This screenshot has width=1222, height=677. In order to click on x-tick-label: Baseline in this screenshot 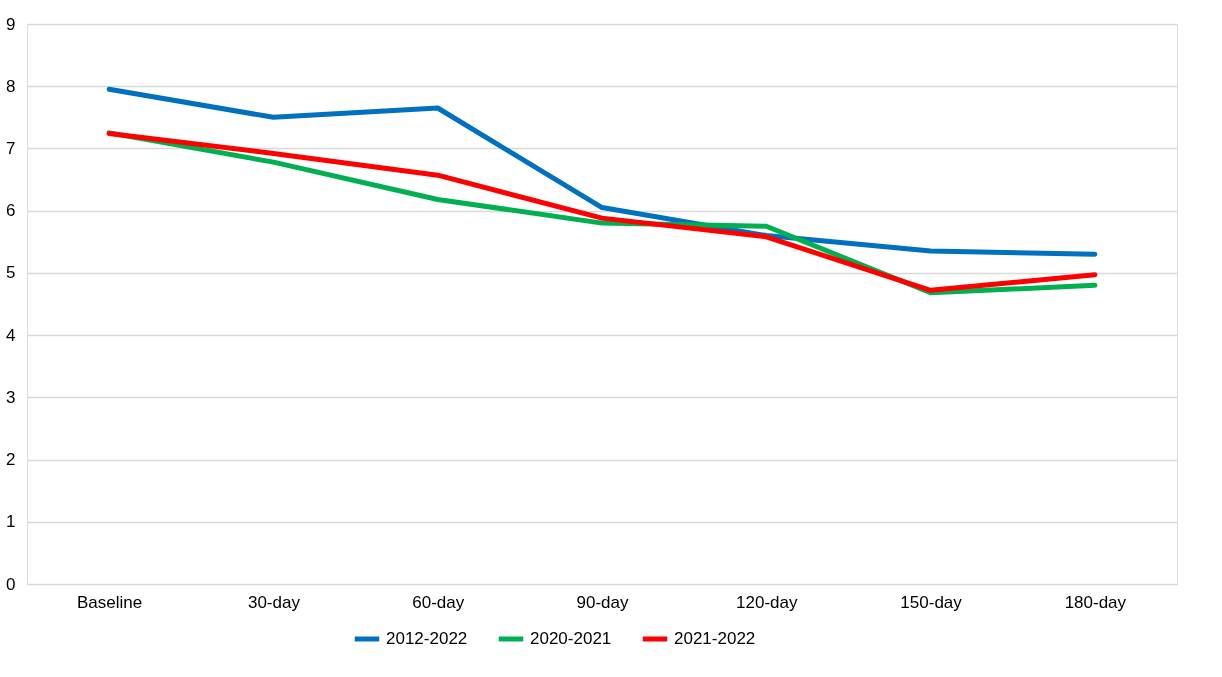, I will do `click(110, 602)`.